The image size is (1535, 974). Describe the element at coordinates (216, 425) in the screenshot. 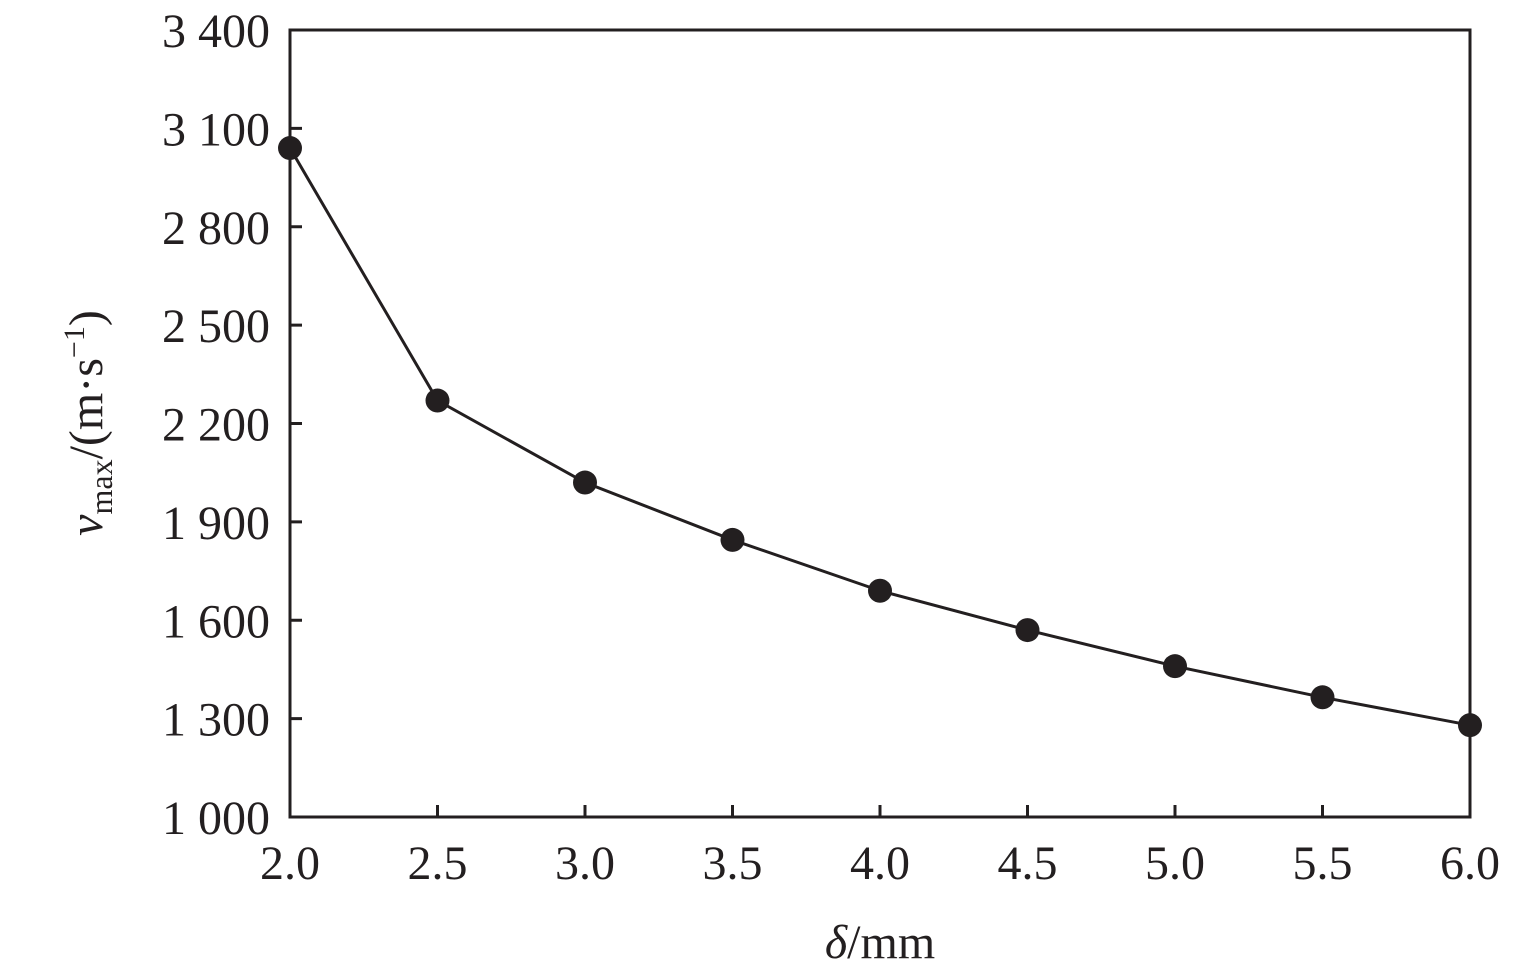

I see `y-tick-label: 2 200` at that location.